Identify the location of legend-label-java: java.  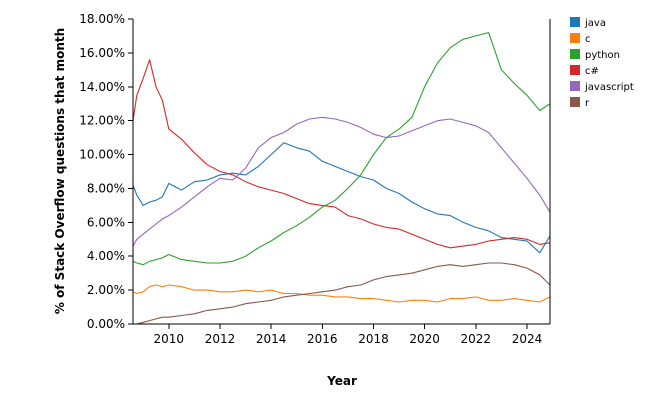
(595, 23).